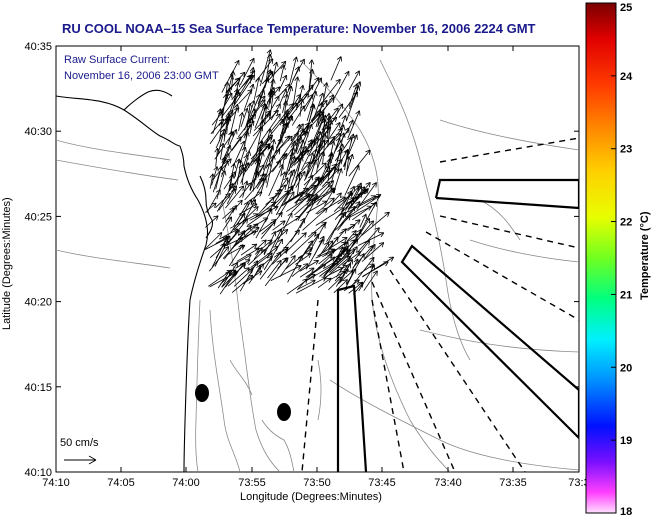  I want to click on temperature-colorbar, so click(601, 258).